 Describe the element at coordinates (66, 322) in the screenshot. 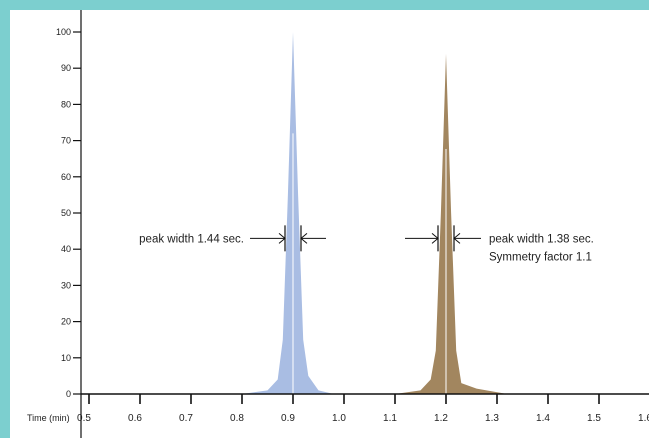

I see `y-tick-label-20: 20` at that location.